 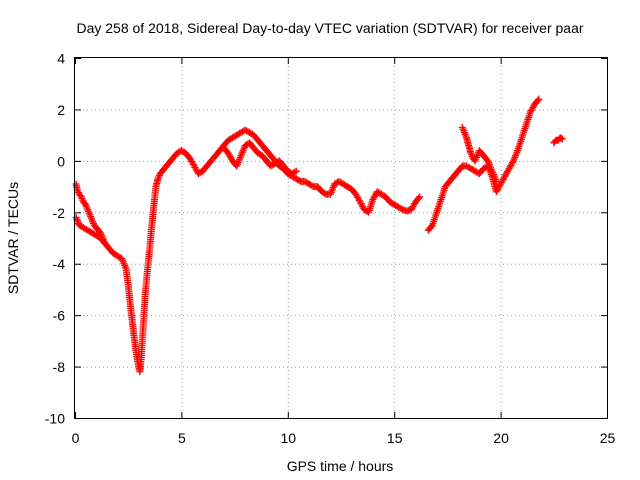 What do you see at coordinates (608, 438) in the screenshot?
I see `x-tick-label: 25` at bounding box center [608, 438].